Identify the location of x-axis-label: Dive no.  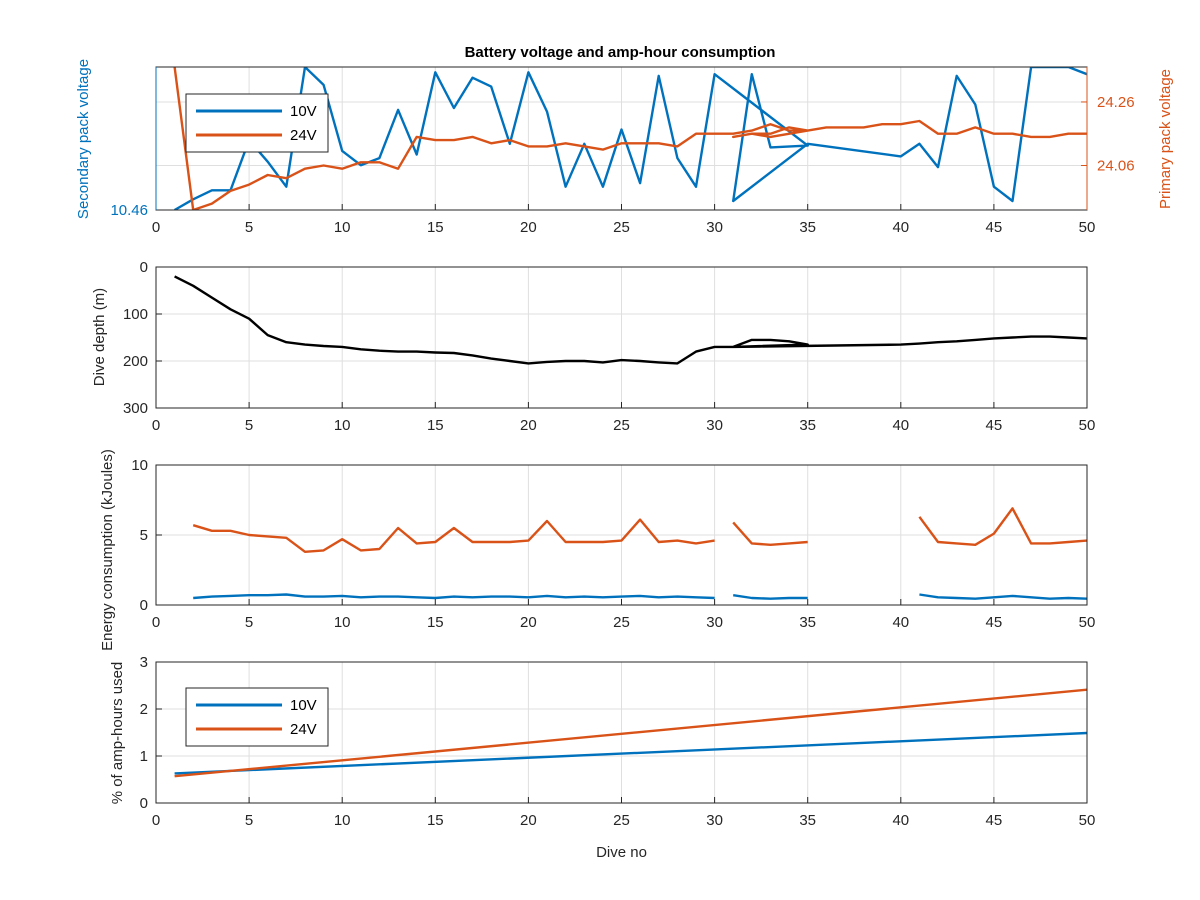
(621, 852).